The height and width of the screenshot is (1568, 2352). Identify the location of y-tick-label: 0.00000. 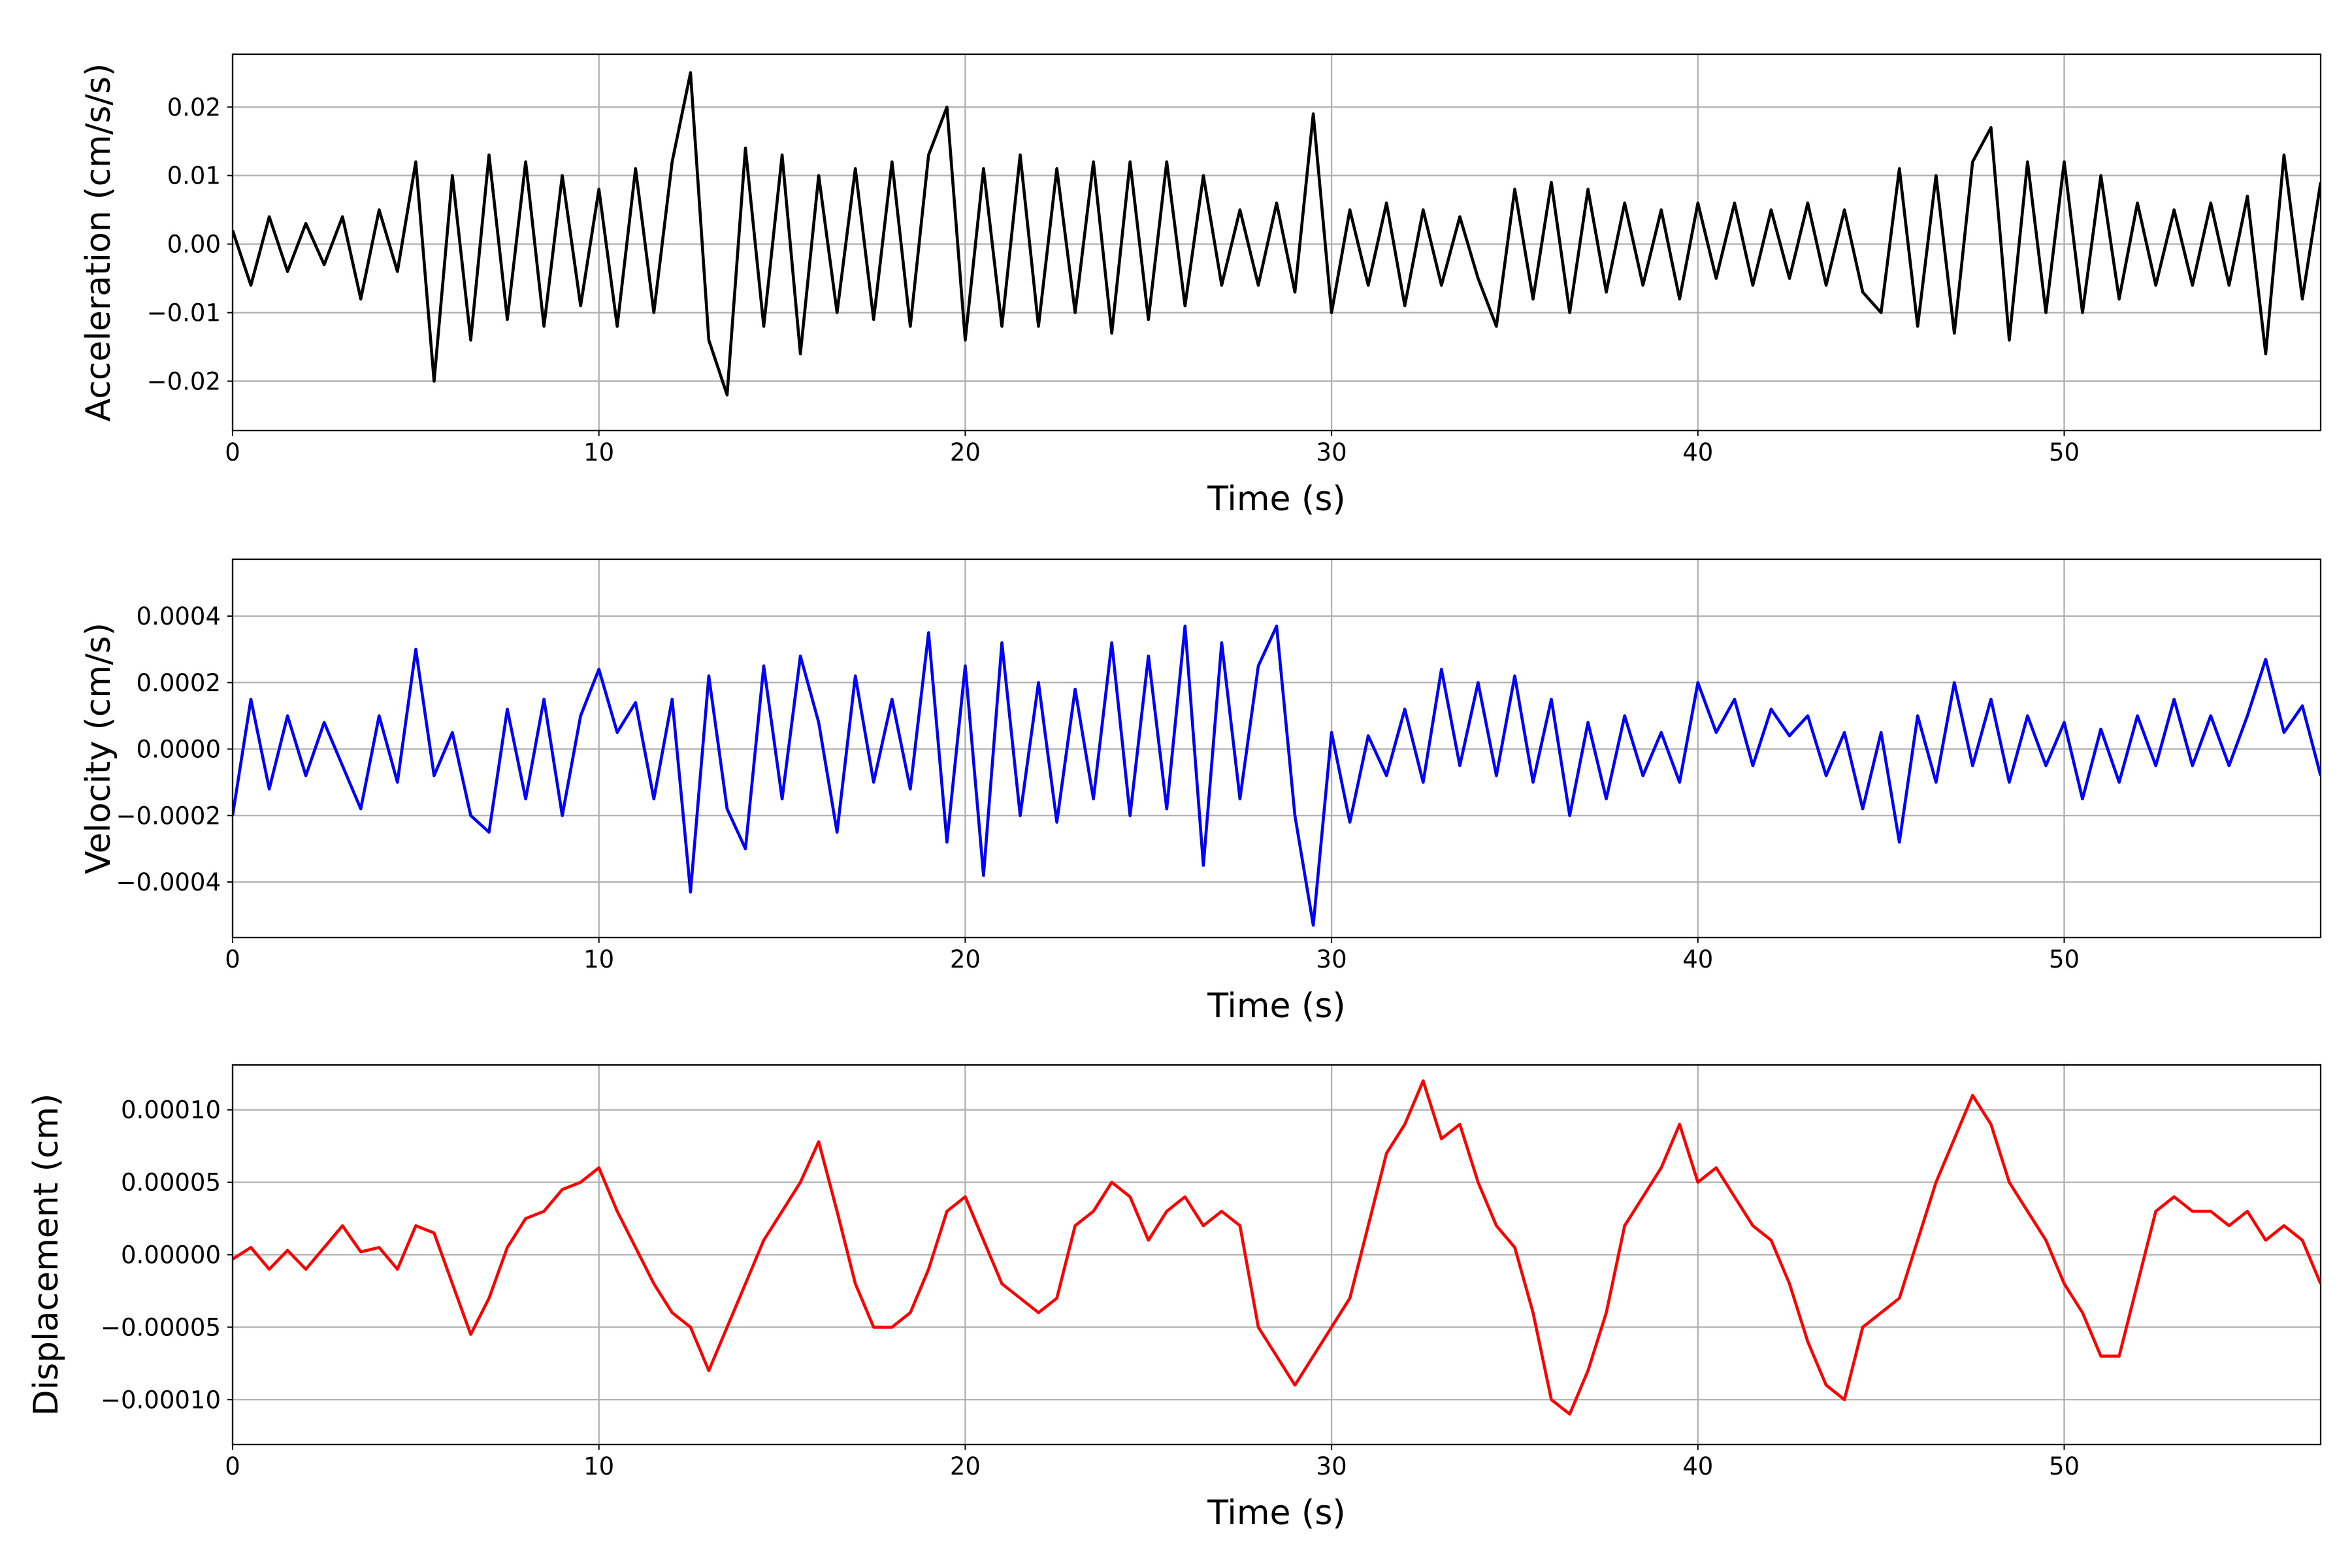
(171, 1255).